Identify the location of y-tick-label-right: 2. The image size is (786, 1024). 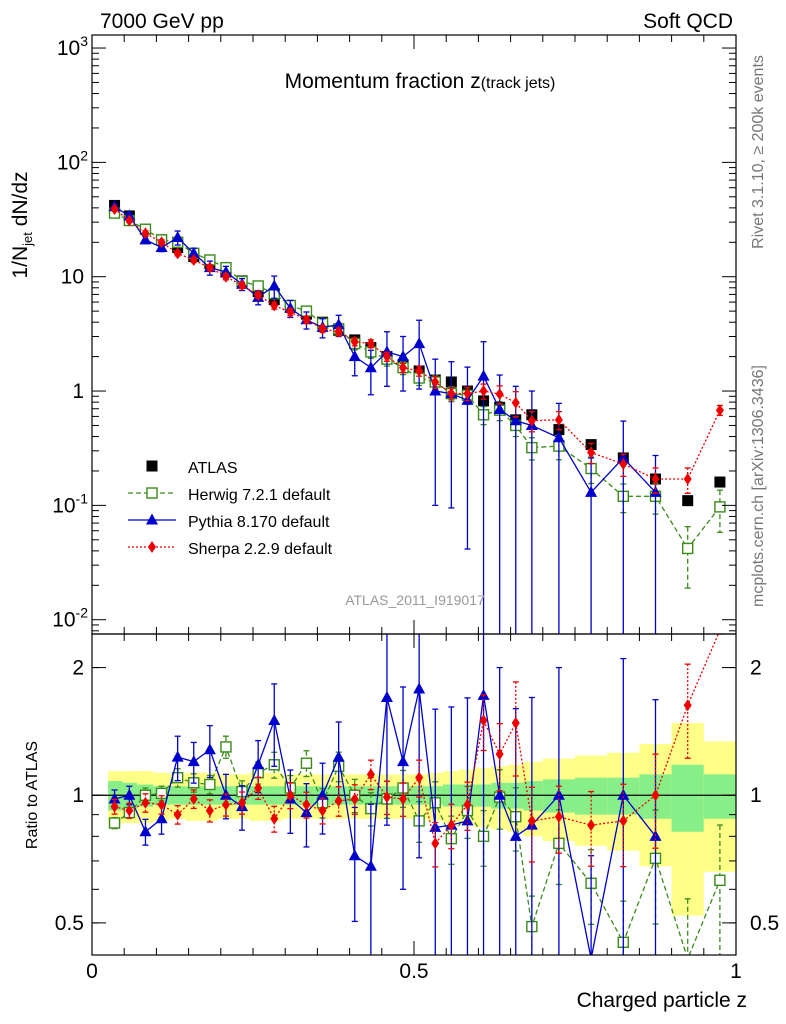
(756, 668).